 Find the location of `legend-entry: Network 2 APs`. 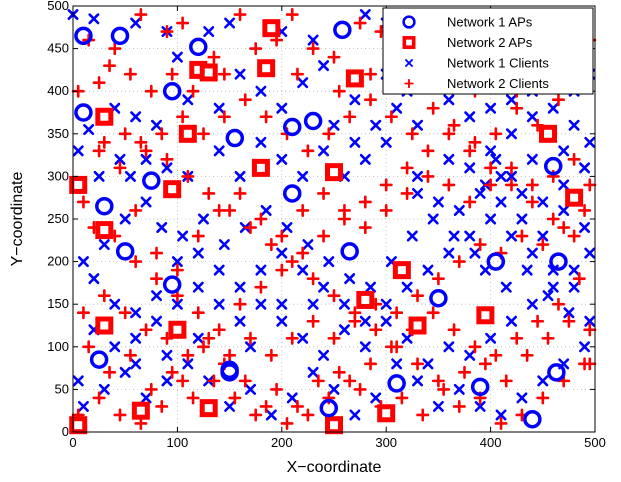

legend-entry: Network 2 APs is located at coordinates (467, 42).